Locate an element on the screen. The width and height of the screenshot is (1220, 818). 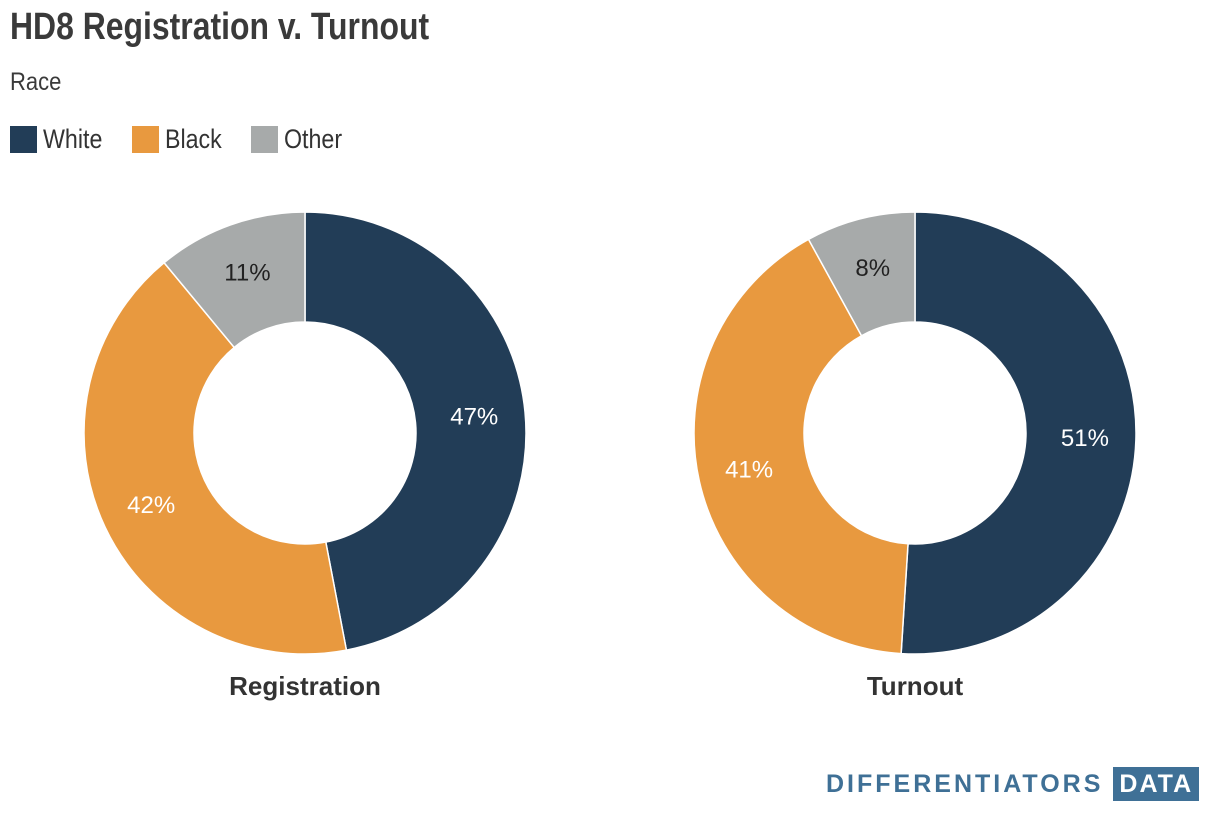
brand-badge-text: DATA is located at coordinates (1156, 784).